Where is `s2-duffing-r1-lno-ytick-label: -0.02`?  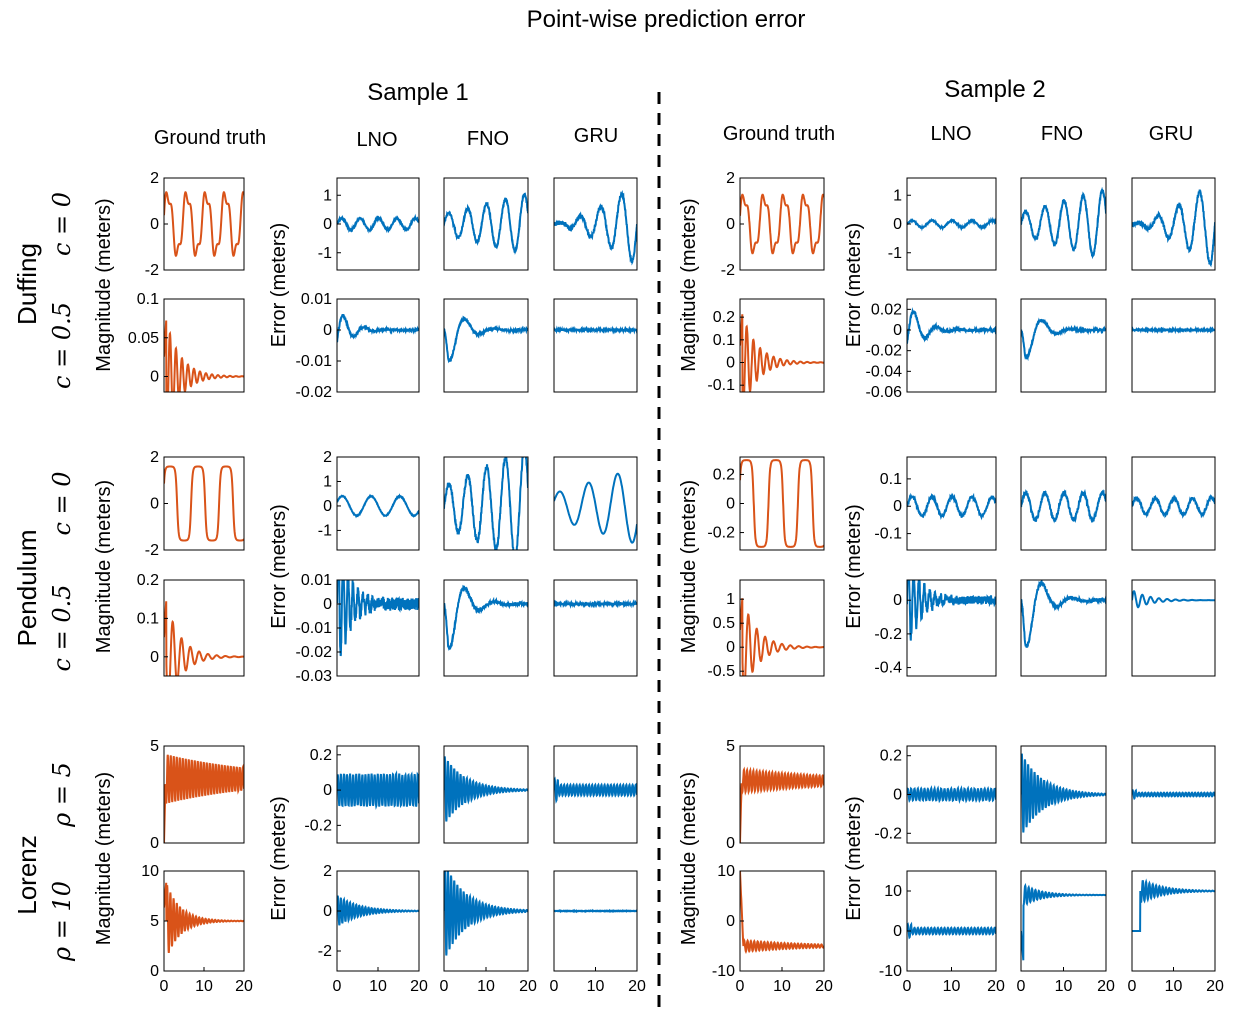 s2-duffing-r1-lno-ytick-label: -0.02 is located at coordinates (884, 351).